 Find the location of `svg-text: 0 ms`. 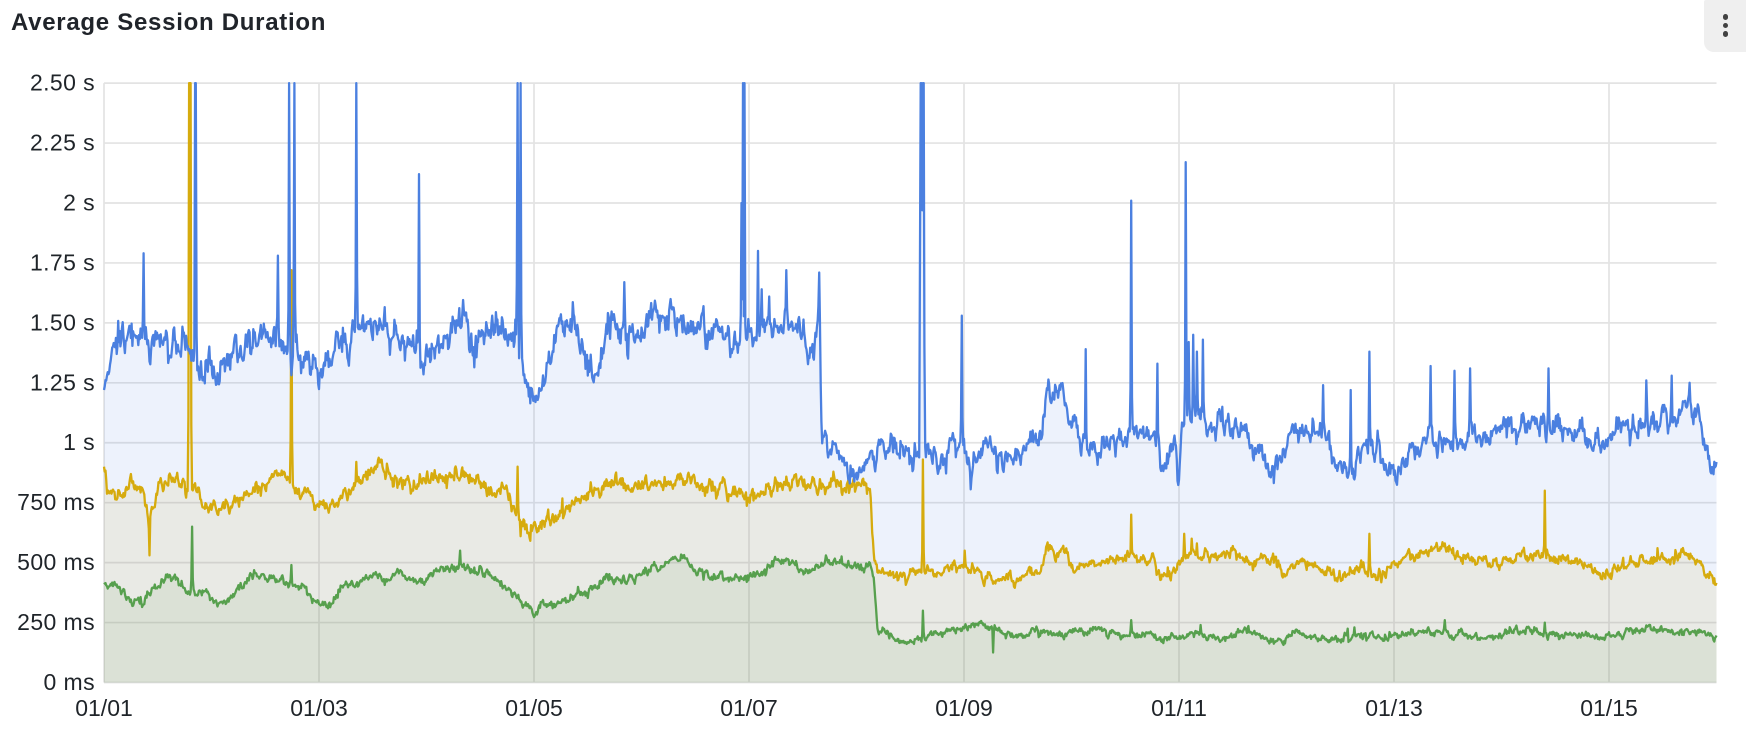

svg-text: 0 ms is located at coordinates (69, 682).